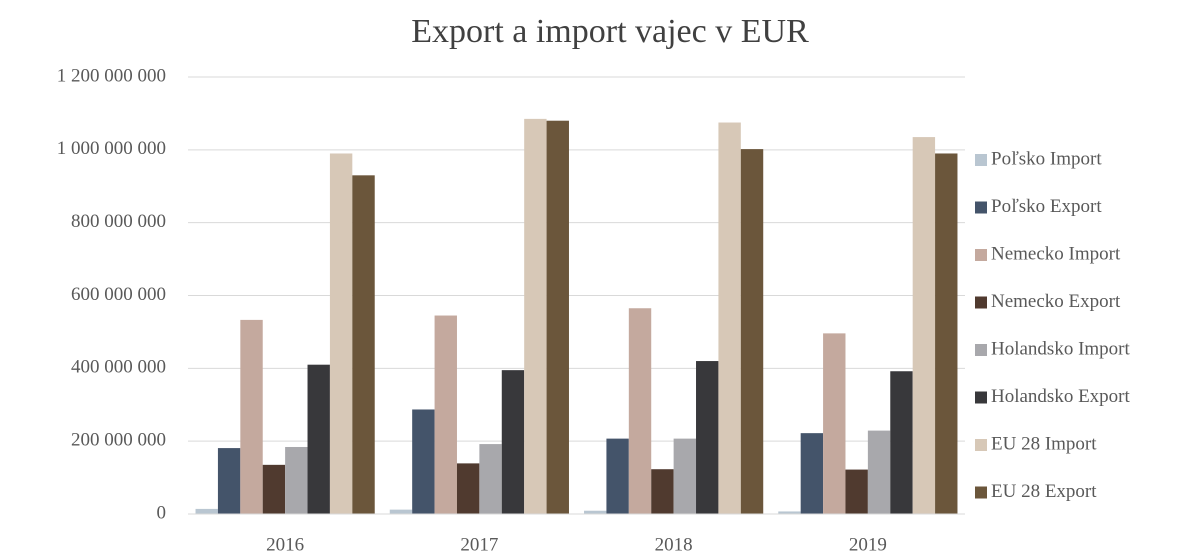  What do you see at coordinates (1061, 348) in the screenshot?
I see `legend-label: Holandsko Import` at bounding box center [1061, 348].